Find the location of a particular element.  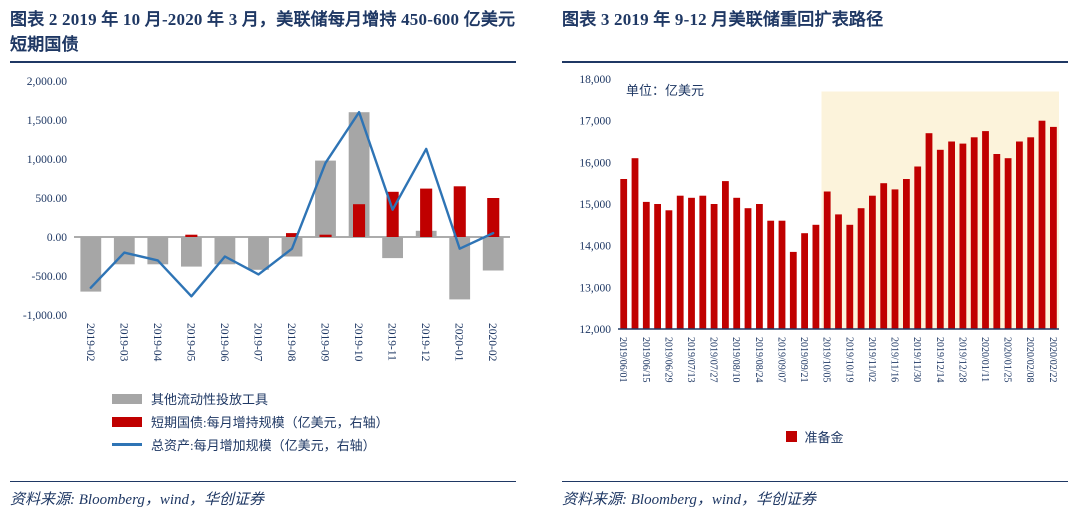

svg-text: 2019/07/13 is located at coordinates (690, 360).